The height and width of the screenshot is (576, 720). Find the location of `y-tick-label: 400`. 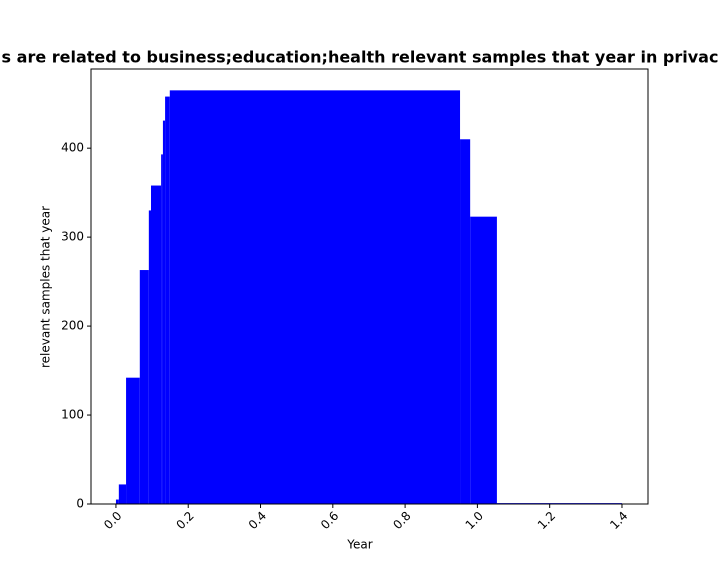

y-tick-label: 400 is located at coordinates (72, 148).